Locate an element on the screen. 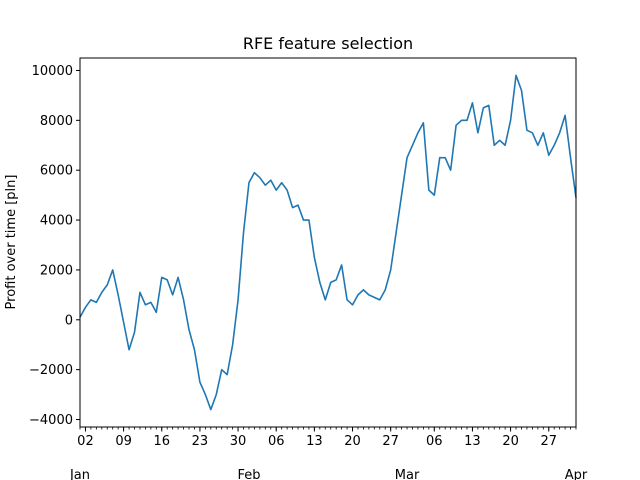  y-axis-label: Profit over time [pln] is located at coordinates (11, 242).